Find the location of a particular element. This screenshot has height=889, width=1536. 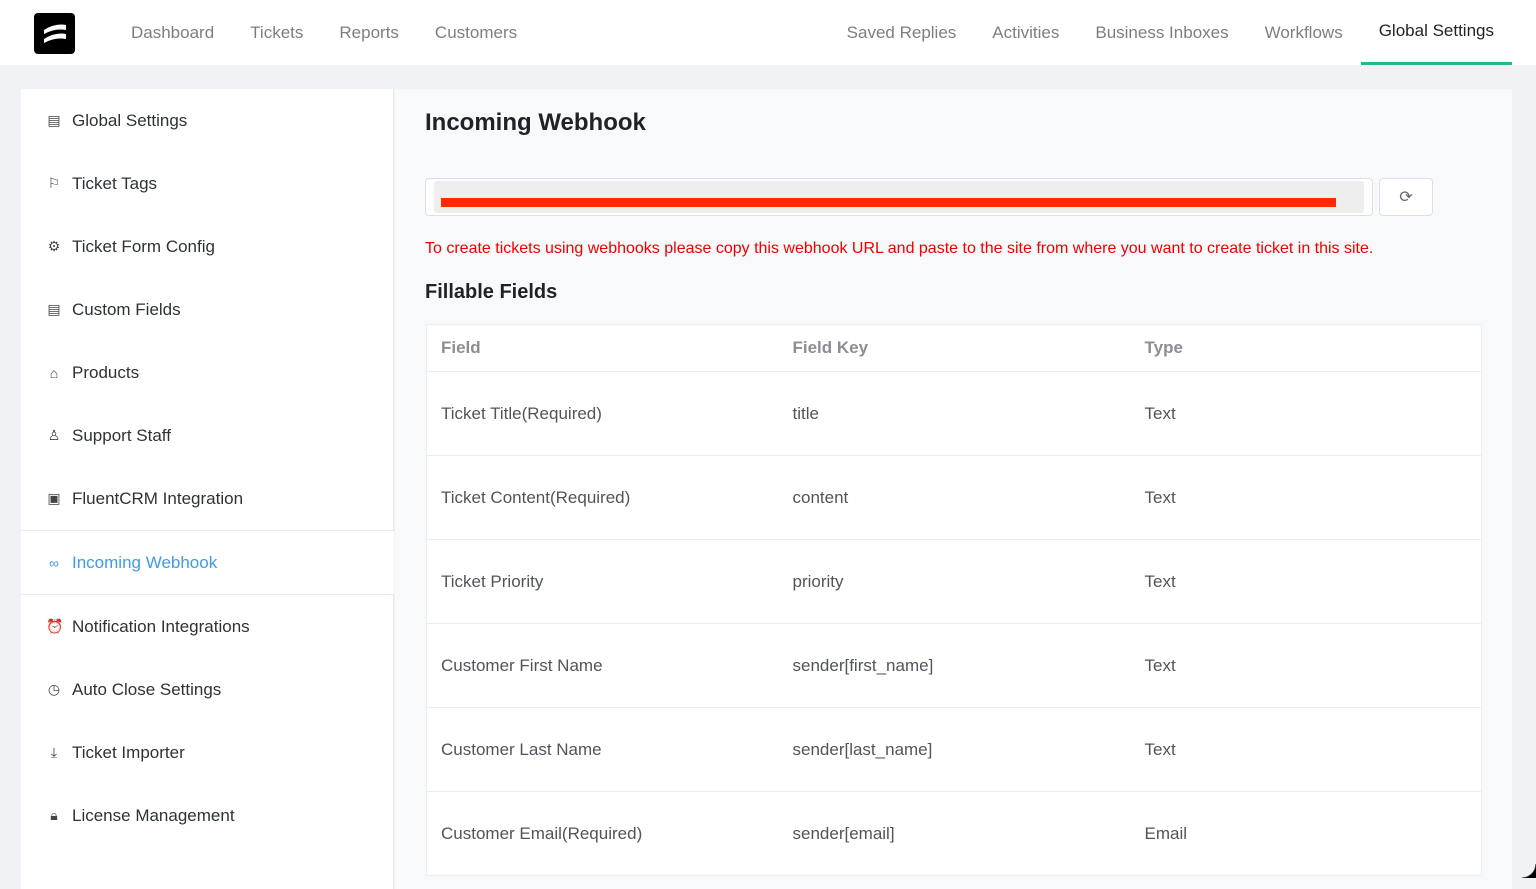

sidebar-item-label: Auto Close Settings is located at coordinates (147, 689).